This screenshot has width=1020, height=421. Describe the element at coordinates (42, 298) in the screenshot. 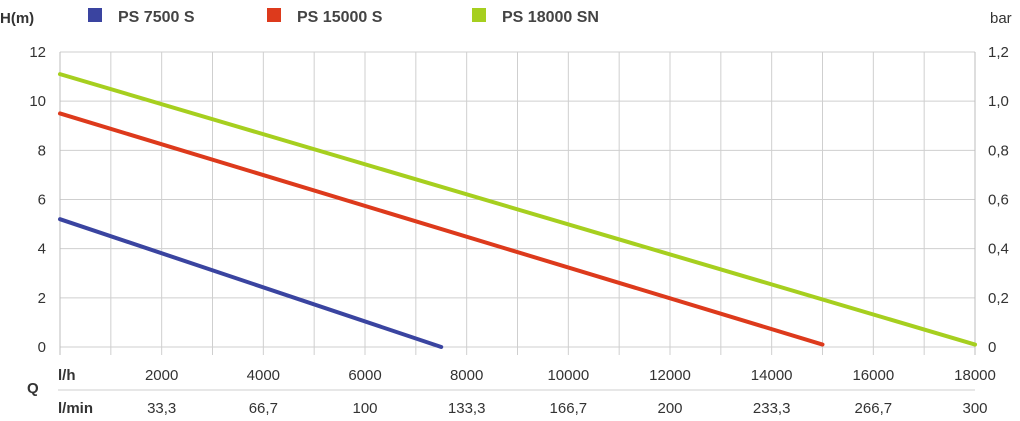

I see `y-tick-label: 2` at that location.